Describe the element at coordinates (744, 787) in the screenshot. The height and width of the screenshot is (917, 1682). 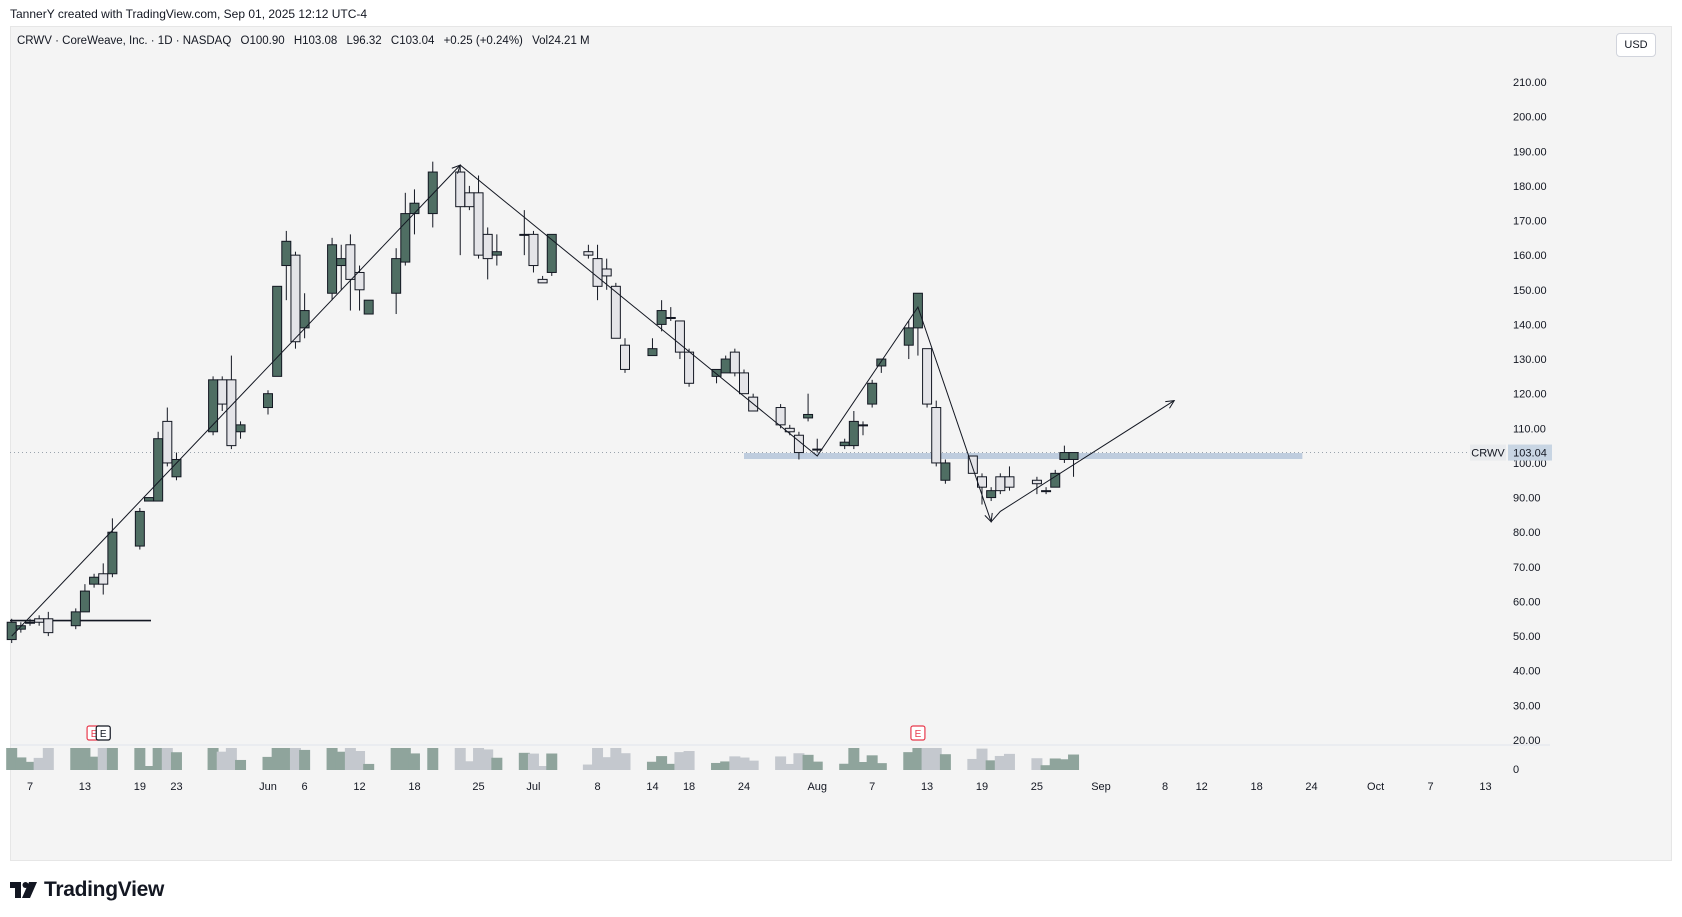
I see `date-tick-label: 24` at that location.